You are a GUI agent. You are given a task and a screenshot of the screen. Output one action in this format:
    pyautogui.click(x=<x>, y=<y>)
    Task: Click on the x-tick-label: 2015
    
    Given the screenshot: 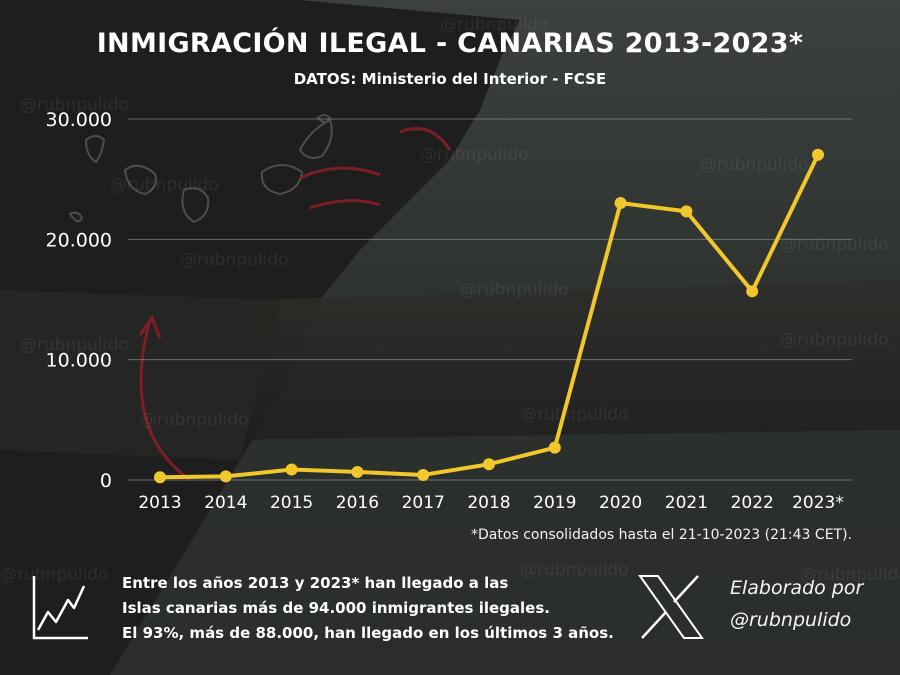 What is the action you would take?
    pyautogui.click(x=291, y=503)
    